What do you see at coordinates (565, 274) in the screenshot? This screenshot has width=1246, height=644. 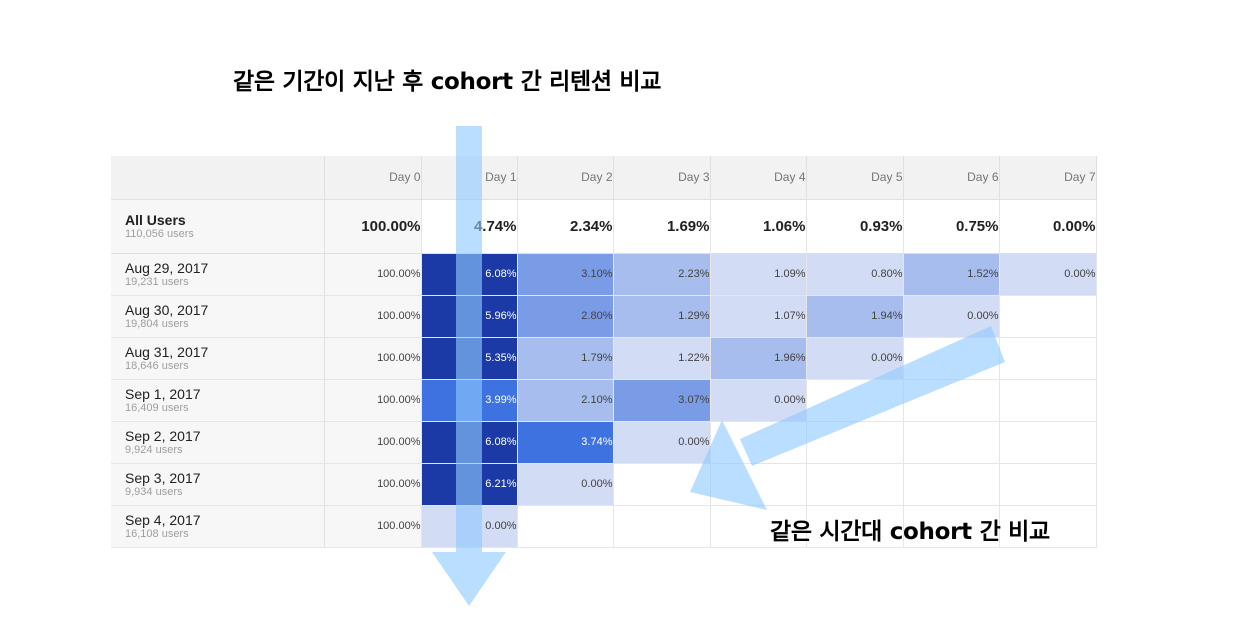 I see `retention-cell: 3.10%` at bounding box center [565, 274].